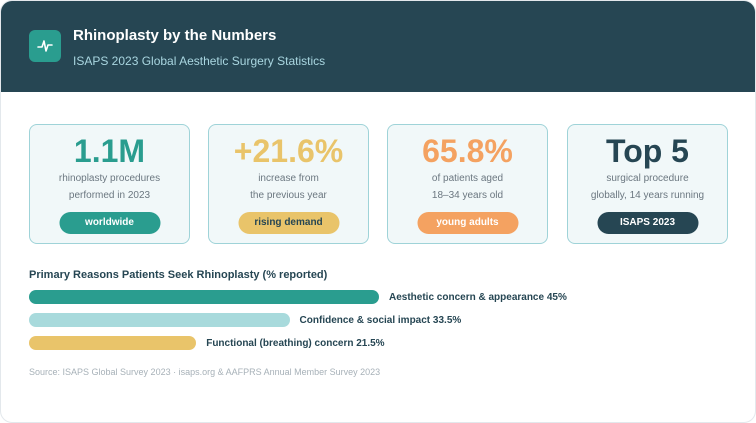 The height and width of the screenshot is (423, 756). I want to click on reason-row: Confidence & social impact 33.5%, so click(245, 320).